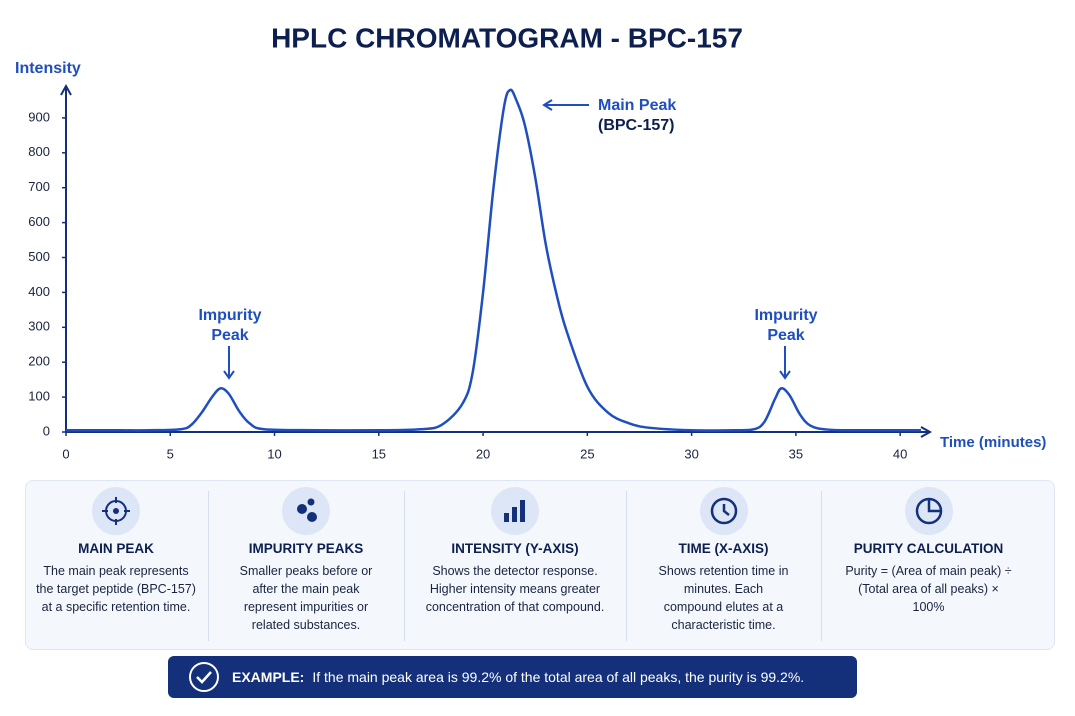 The height and width of the screenshot is (716, 1075). What do you see at coordinates (636, 125) in the screenshot?
I see `annotation: (BPC-157)` at bounding box center [636, 125].